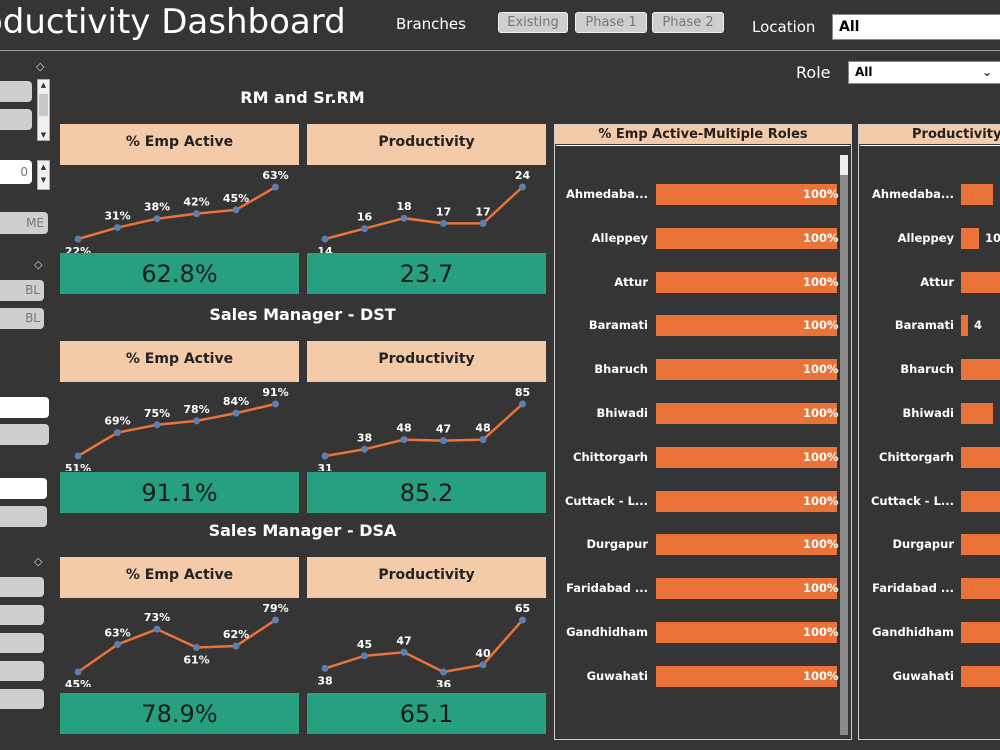  I want to click on trend-value-label: 22%, so click(78, 249).